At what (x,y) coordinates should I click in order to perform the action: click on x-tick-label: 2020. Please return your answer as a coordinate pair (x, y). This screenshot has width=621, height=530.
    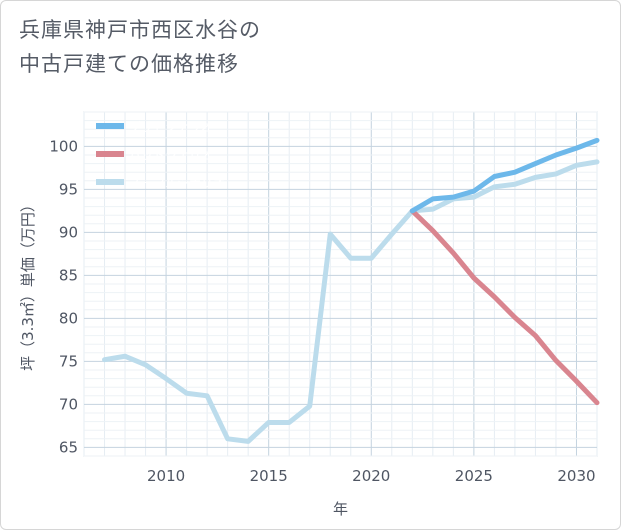
    Looking at the image, I should click on (371, 476).